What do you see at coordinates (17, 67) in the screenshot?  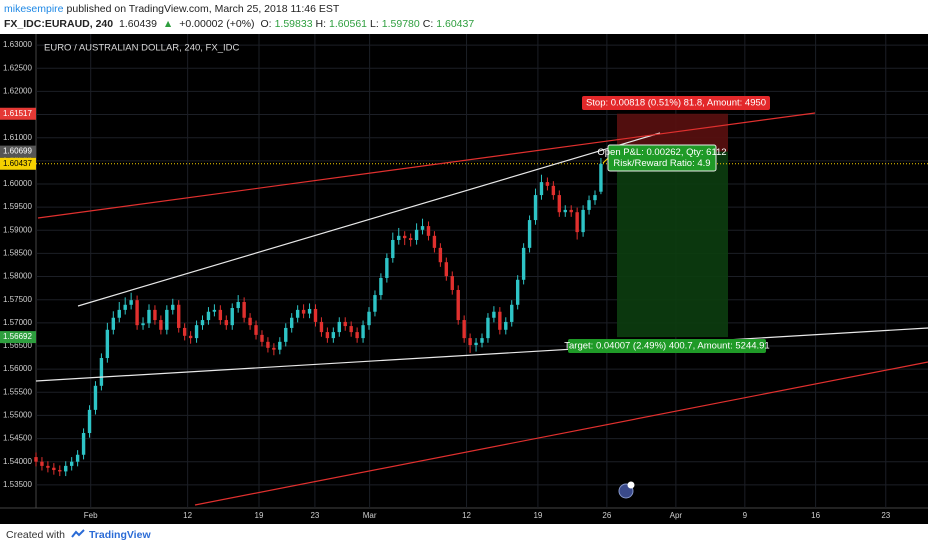 I see `y-tick-label: 1.62500` at bounding box center [17, 67].